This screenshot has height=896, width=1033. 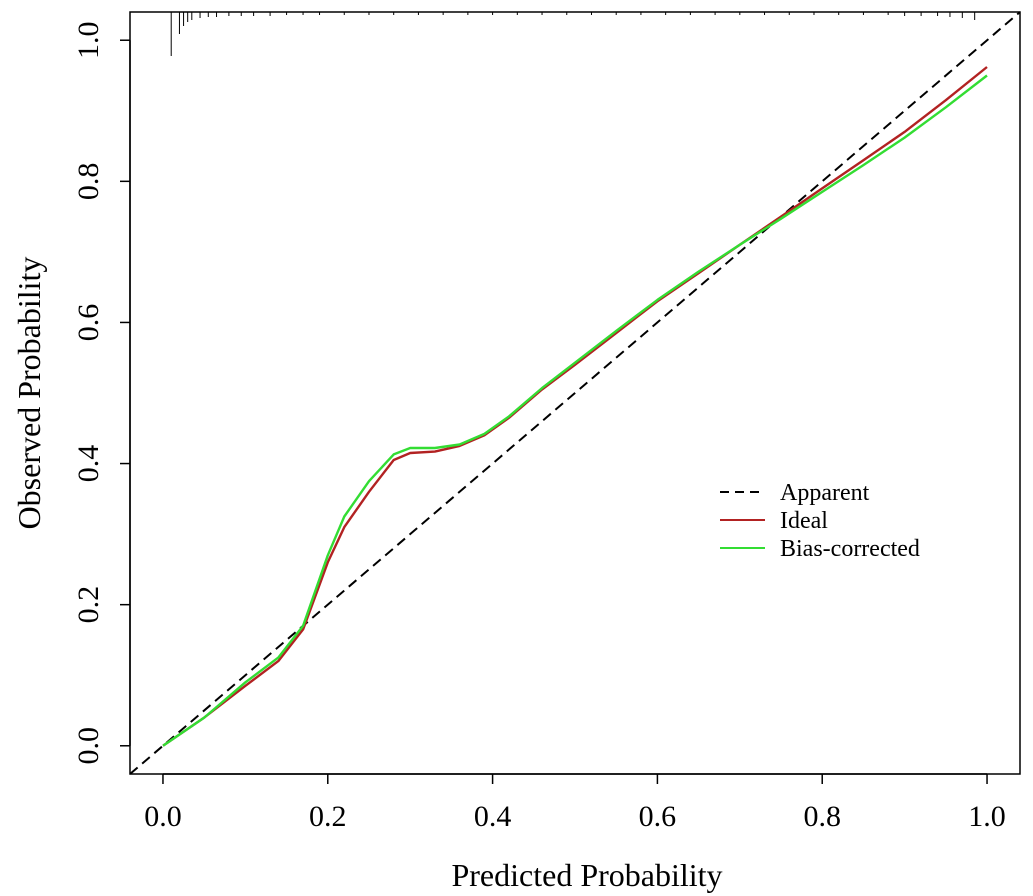 I want to click on y-tick-label: 0.4, so click(x=88, y=464).